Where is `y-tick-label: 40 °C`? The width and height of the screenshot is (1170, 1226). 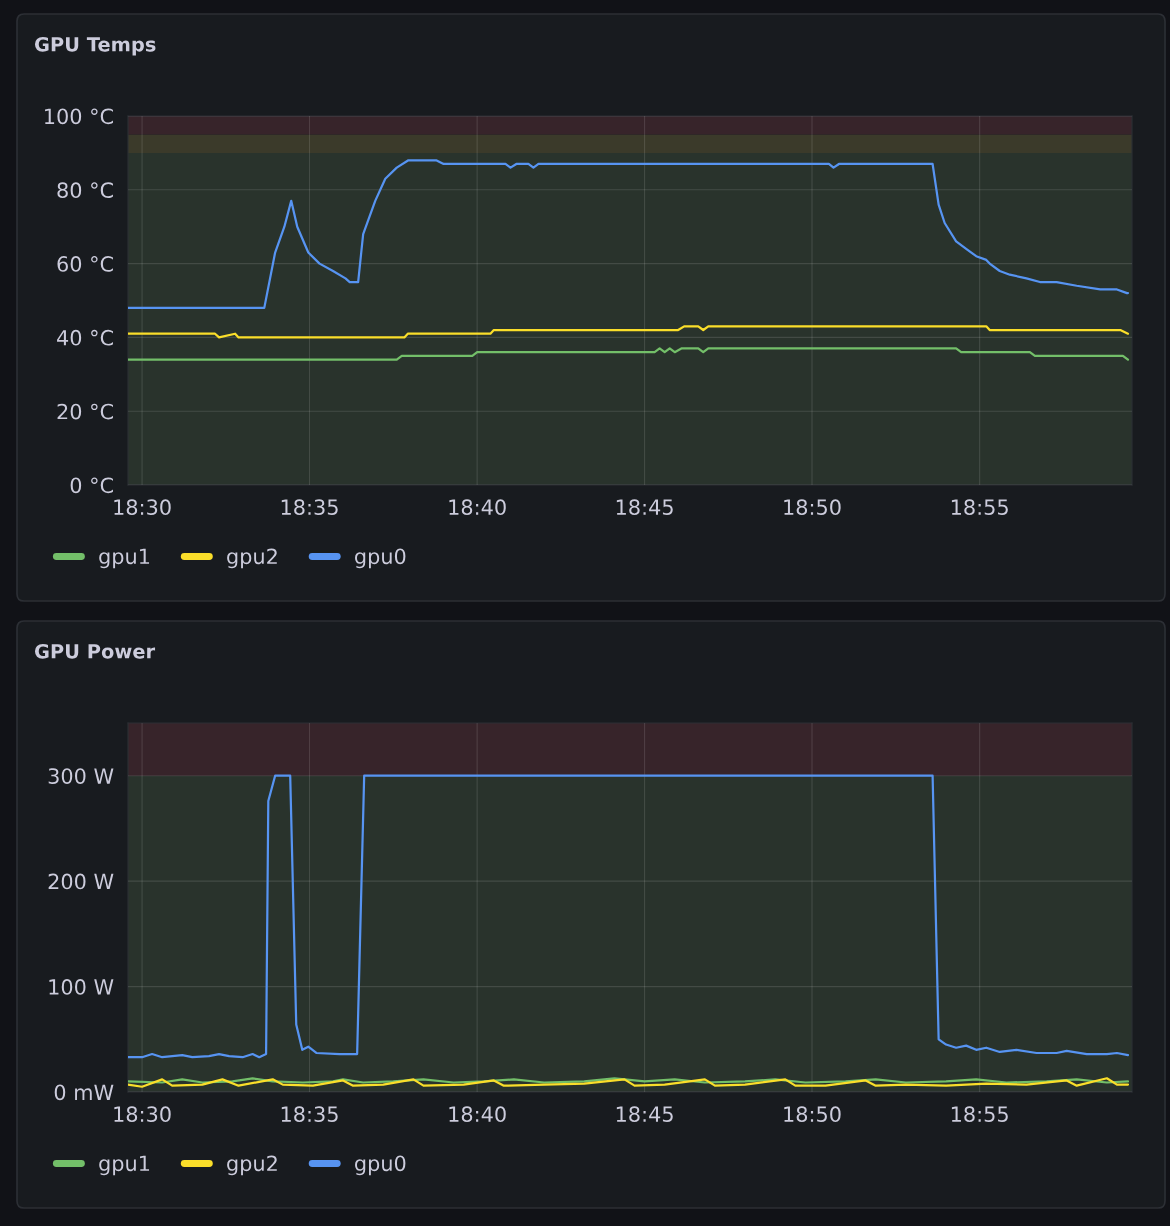
y-tick-label: 40 °C is located at coordinates (85, 337).